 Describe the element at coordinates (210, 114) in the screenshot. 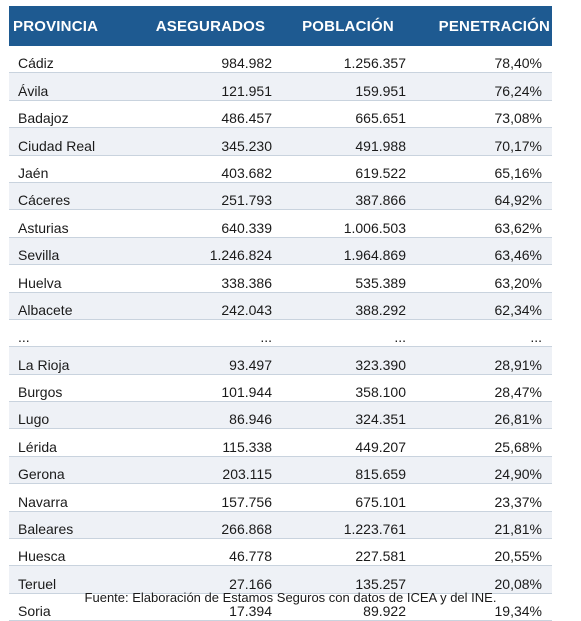

I see `cell-asegurados: 486.457` at that location.